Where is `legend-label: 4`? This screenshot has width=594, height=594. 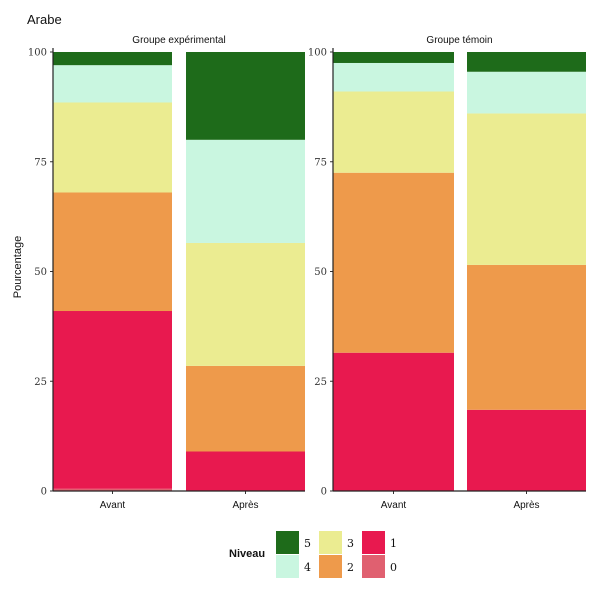 legend-label: 4 is located at coordinates (307, 567).